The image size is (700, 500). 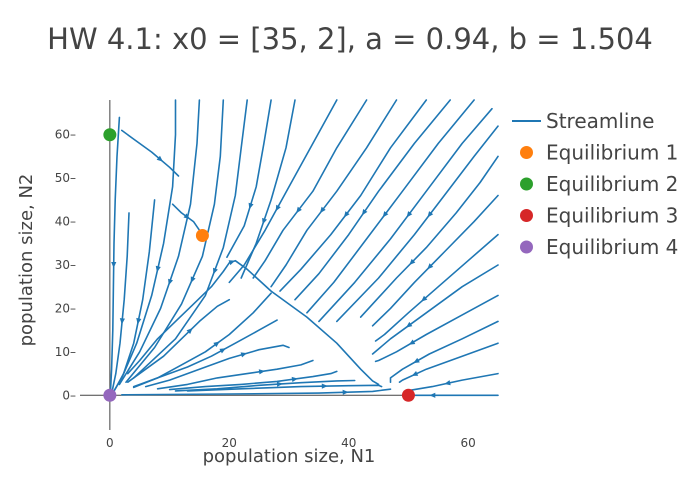 What do you see at coordinates (65, 222) in the screenshot?
I see `y-tick-label: 40–` at bounding box center [65, 222].